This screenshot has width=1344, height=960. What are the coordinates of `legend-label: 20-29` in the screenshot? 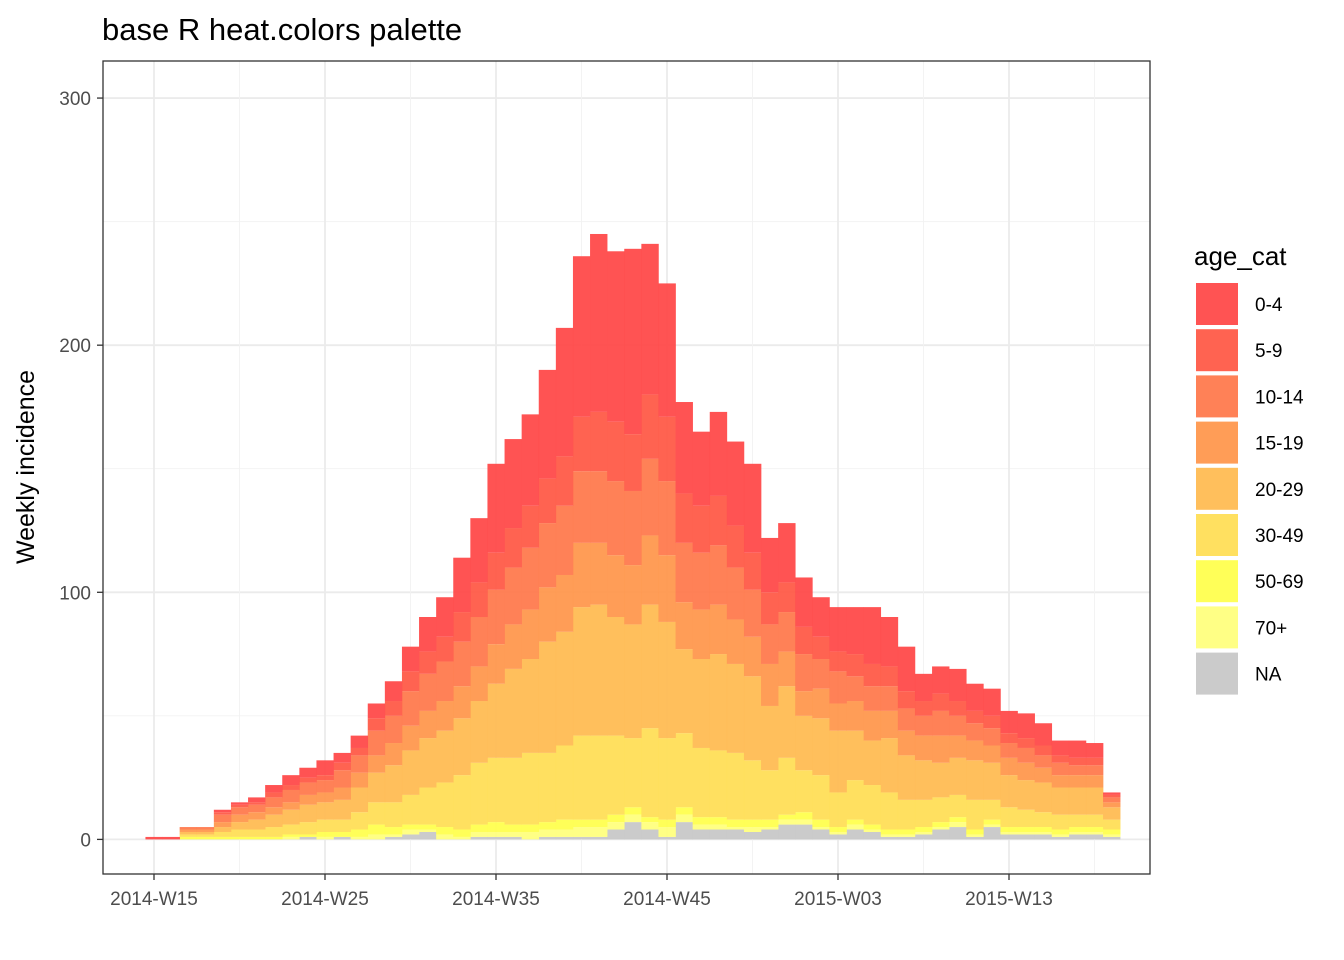 It's located at (1279, 490).